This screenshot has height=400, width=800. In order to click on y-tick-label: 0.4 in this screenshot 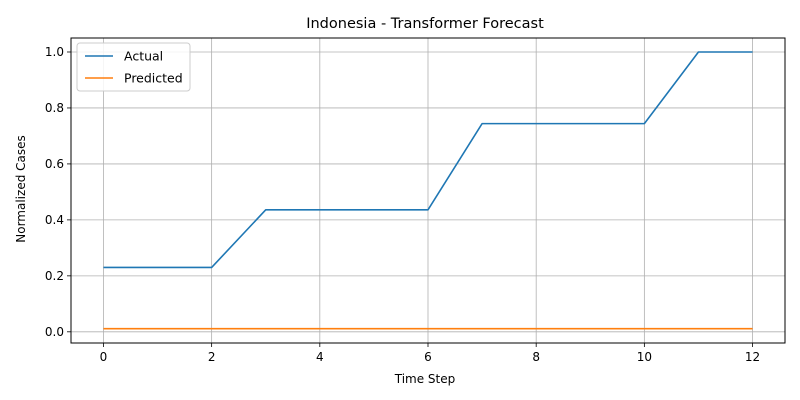, I will do `click(54, 220)`.